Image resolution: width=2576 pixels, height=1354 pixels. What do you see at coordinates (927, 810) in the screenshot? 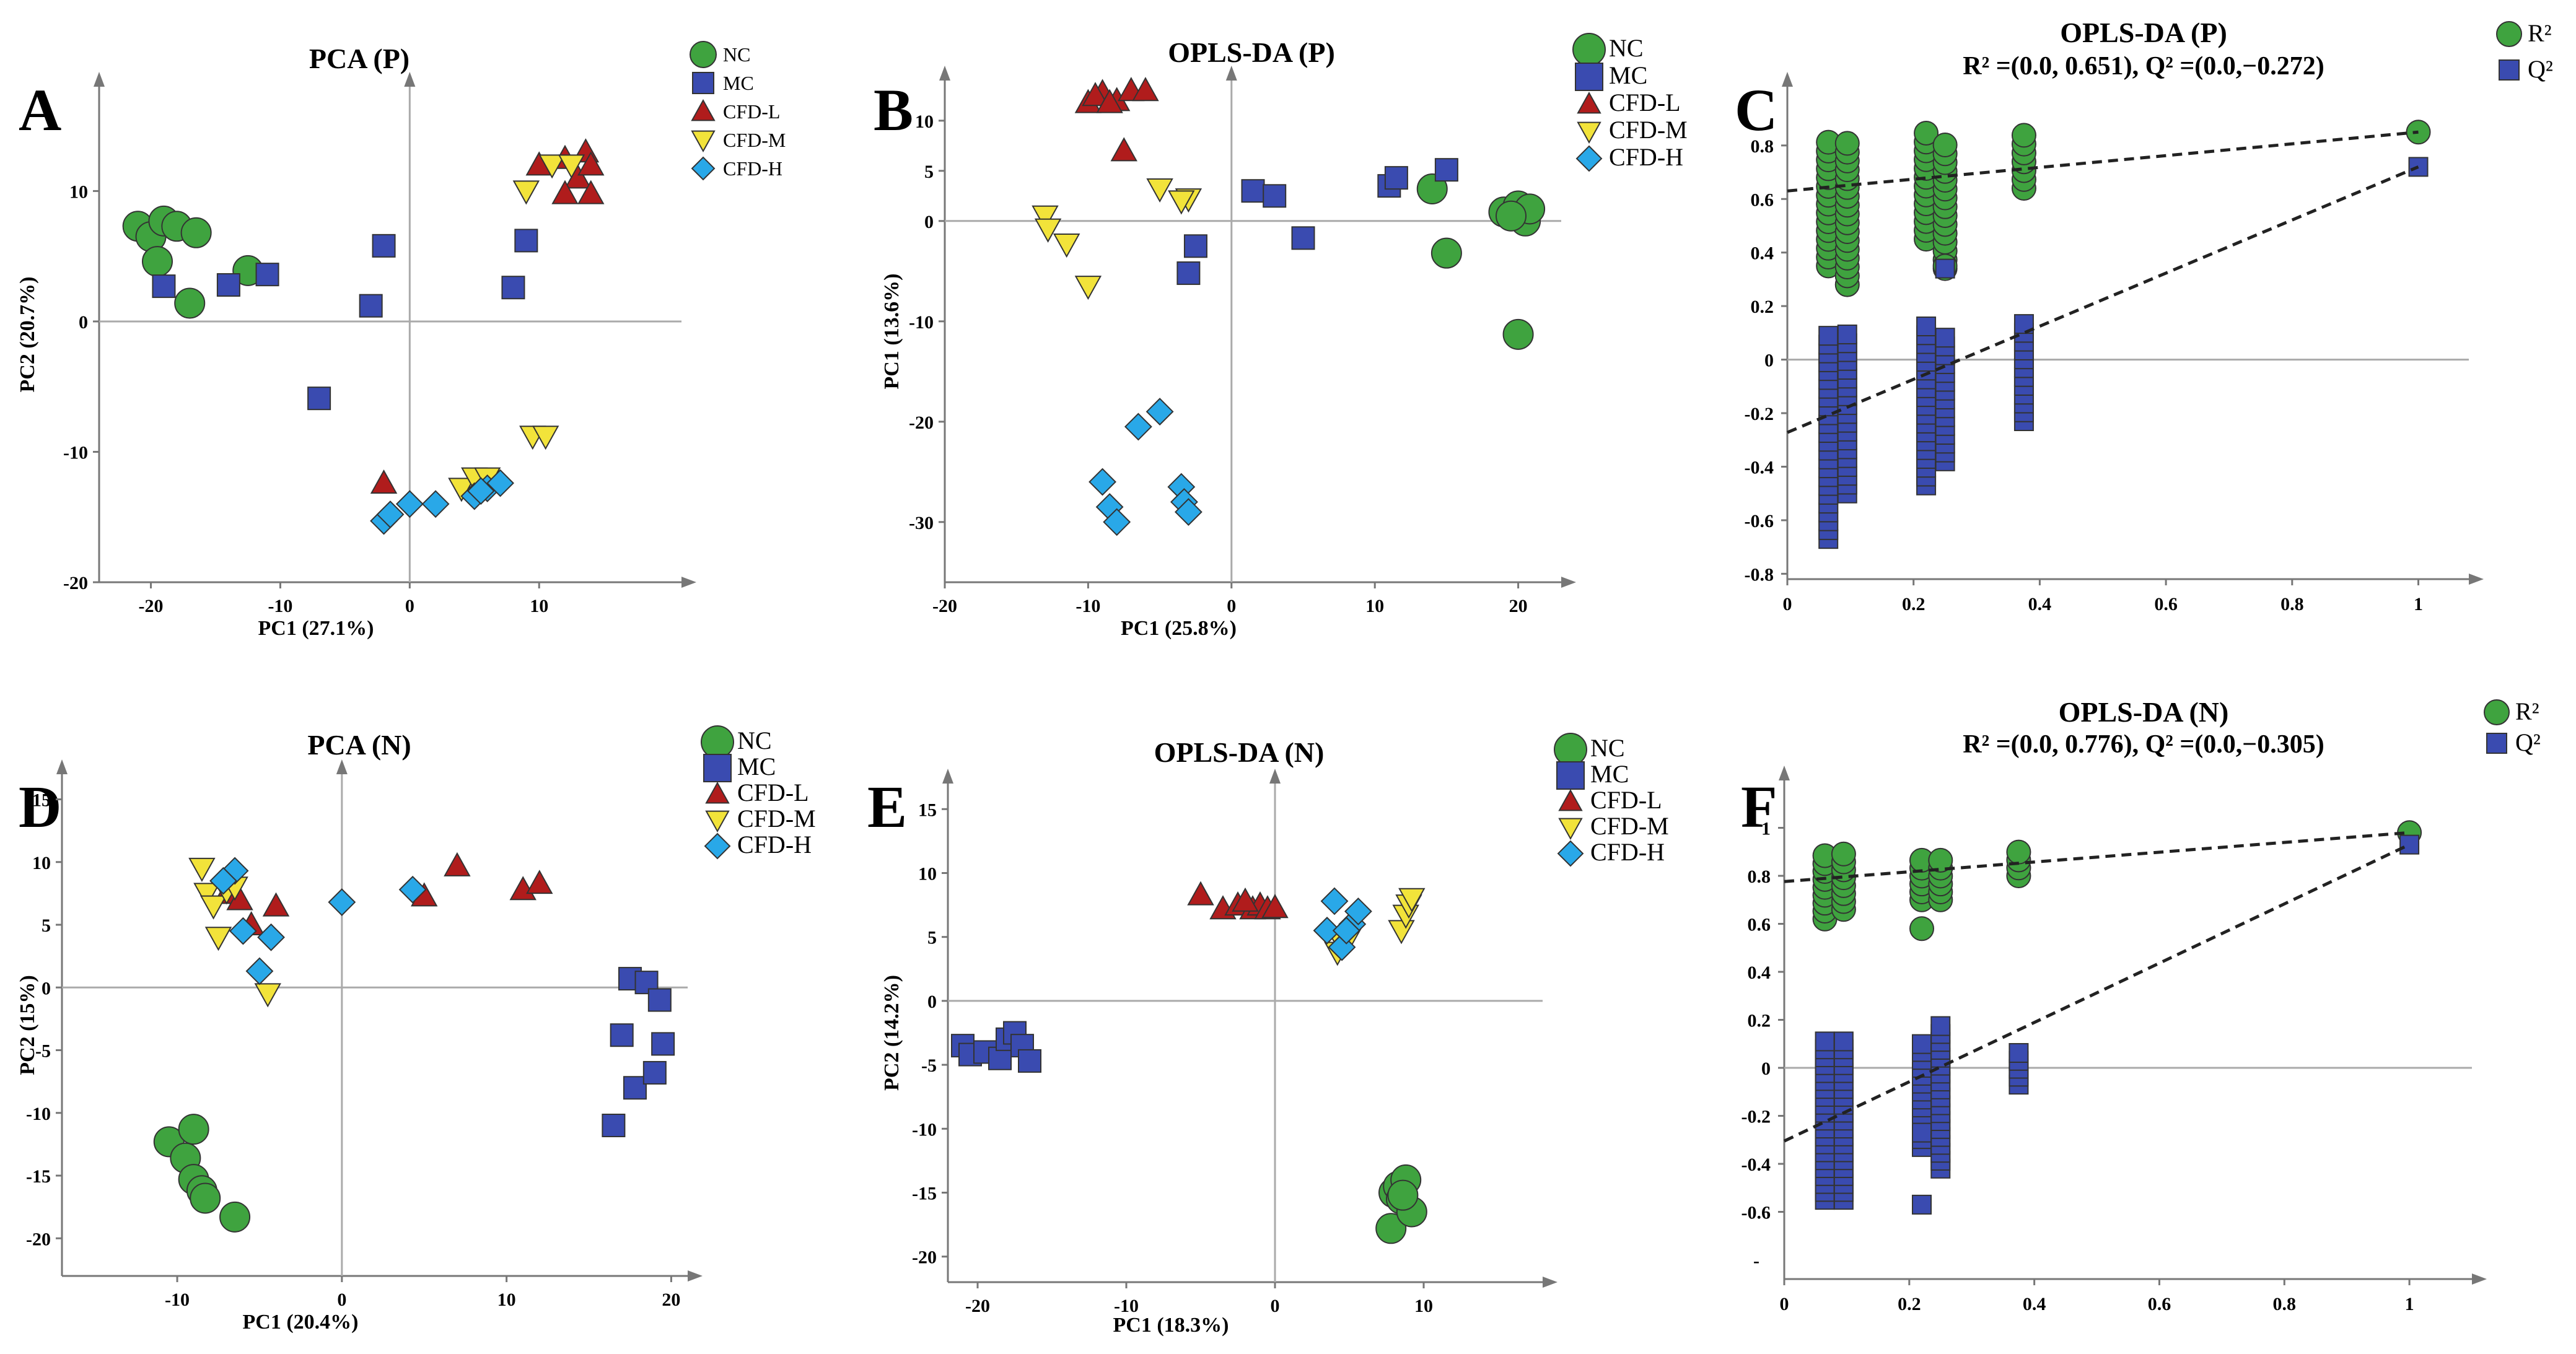
I see `y-tick-label: 15` at bounding box center [927, 810].